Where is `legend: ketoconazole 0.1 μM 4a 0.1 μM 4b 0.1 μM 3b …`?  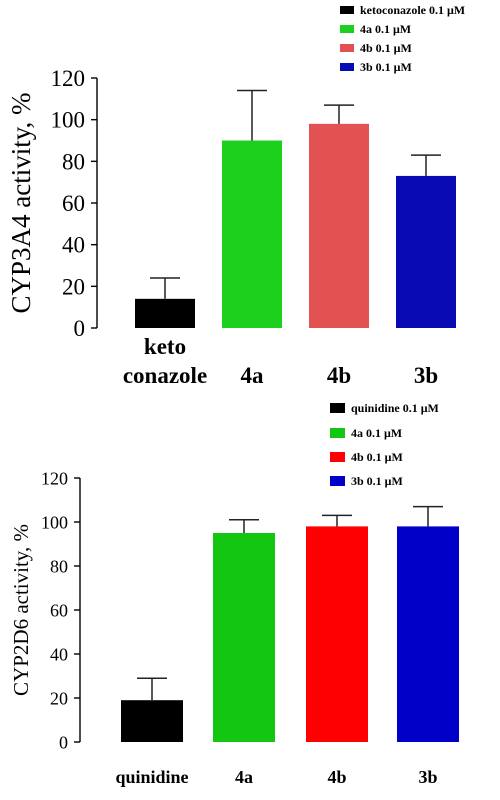
legend: ketoconazole 0.1 μM 4a 0.1 μM 4b 0.1 μM 3b … is located at coordinates (402, 38).